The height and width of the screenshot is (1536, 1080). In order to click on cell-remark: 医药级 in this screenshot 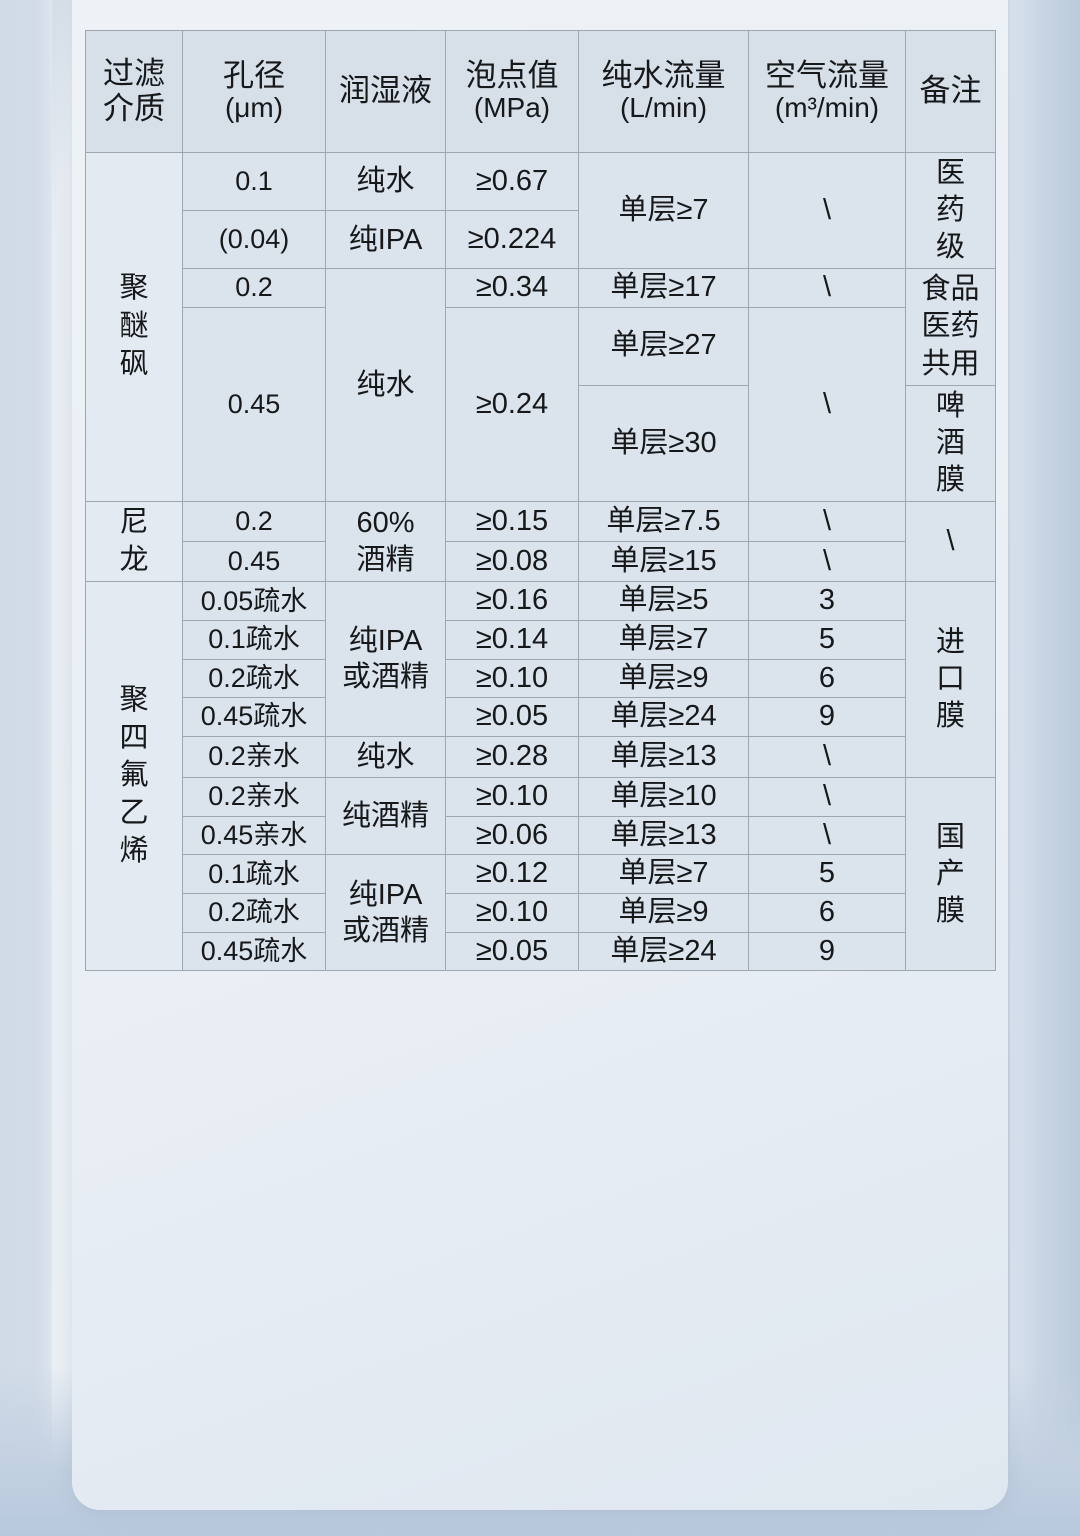, I will do `click(950, 210)`.